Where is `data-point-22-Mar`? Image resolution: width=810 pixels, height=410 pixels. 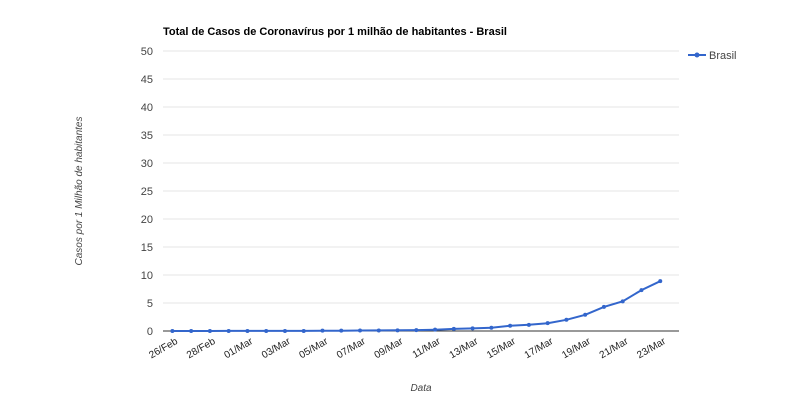 data-point-22-Mar is located at coordinates (641, 290).